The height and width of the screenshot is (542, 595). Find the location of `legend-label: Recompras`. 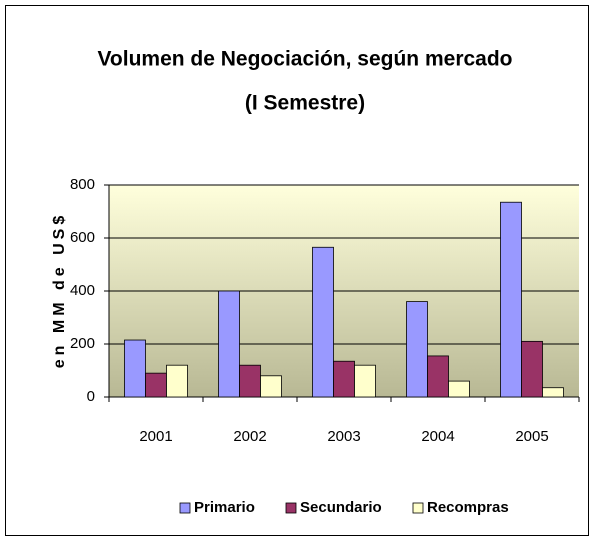

legend-label: Recompras is located at coordinates (468, 507).